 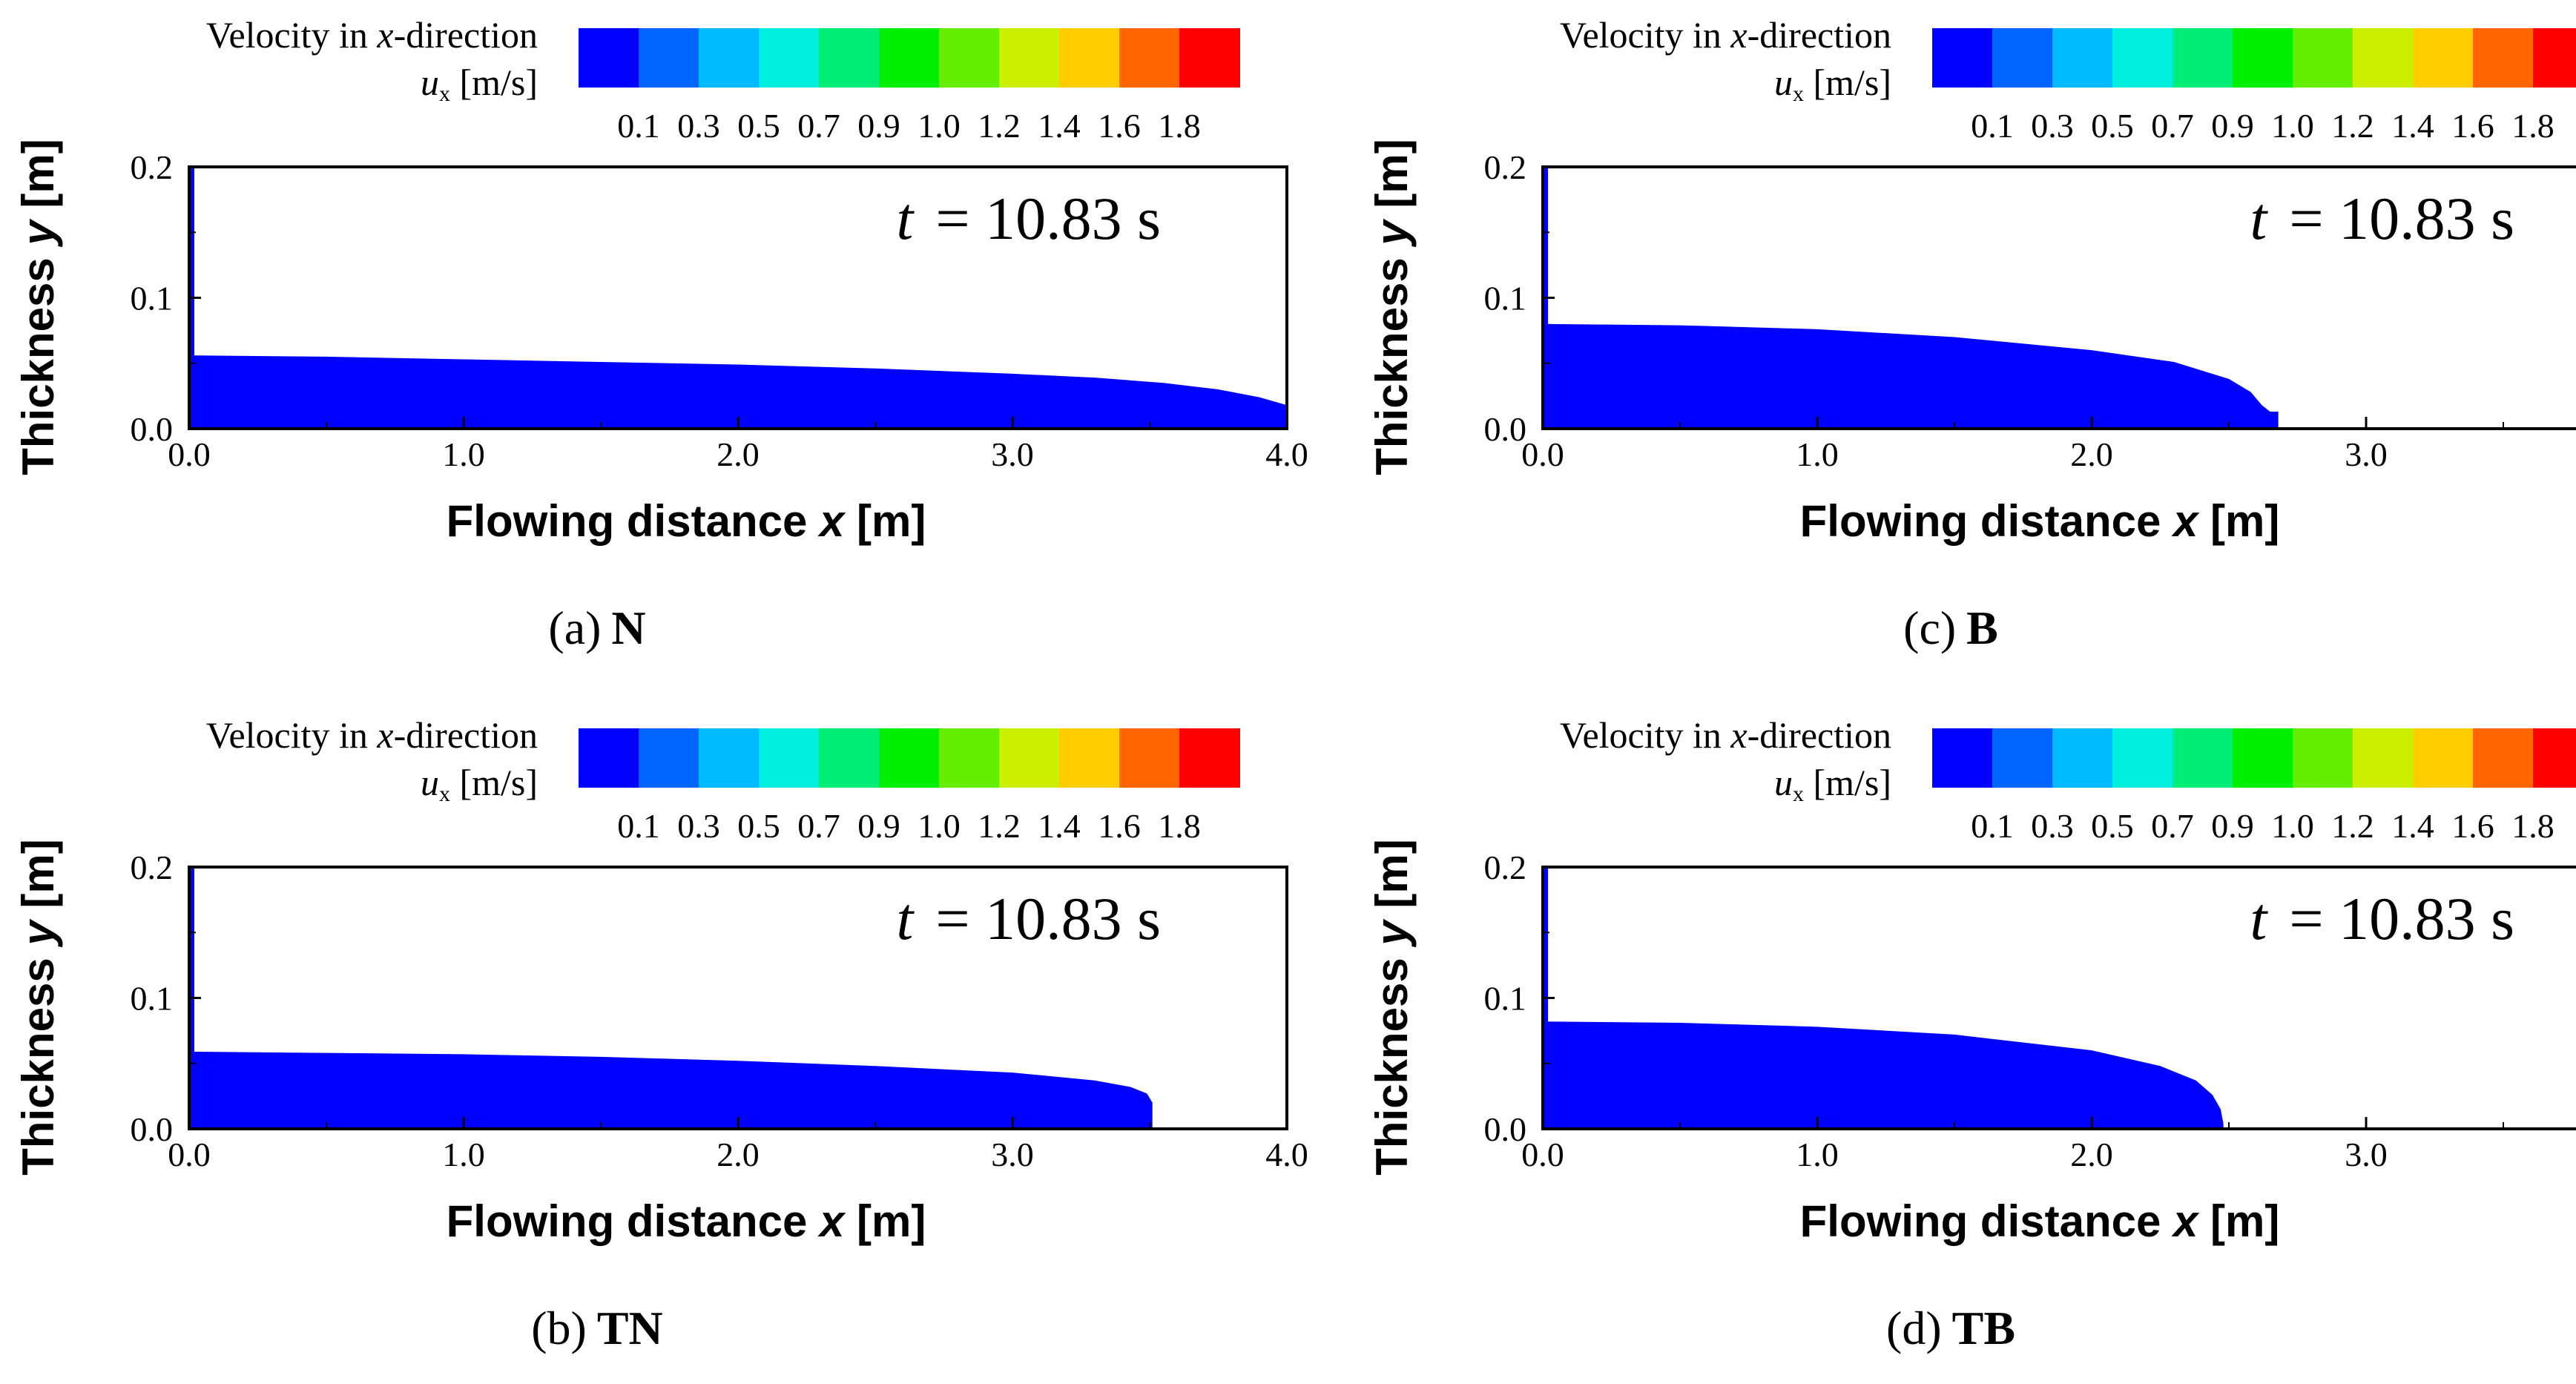 What do you see at coordinates (878, 826) in the screenshot?
I see `colorbar-tick-label: 0.9` at bounding box center [878, 826].